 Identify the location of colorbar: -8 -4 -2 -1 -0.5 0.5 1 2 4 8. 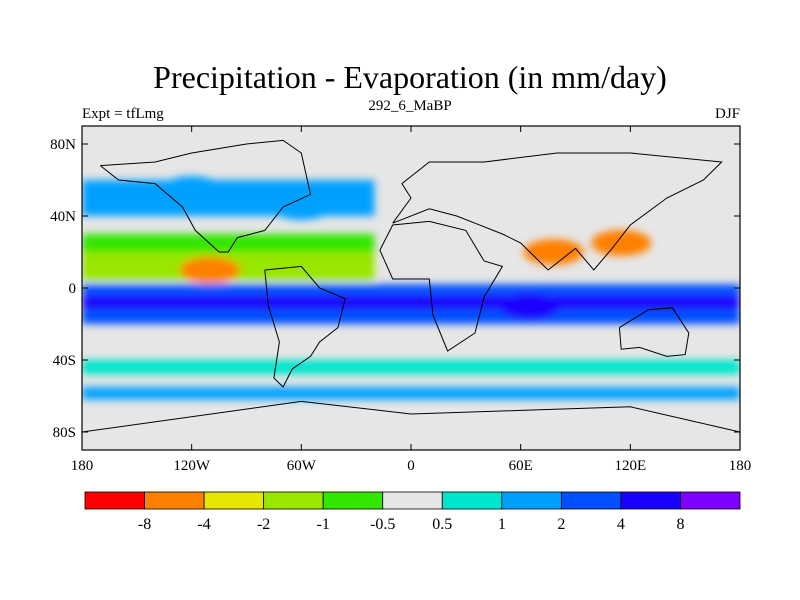
(412, 512).